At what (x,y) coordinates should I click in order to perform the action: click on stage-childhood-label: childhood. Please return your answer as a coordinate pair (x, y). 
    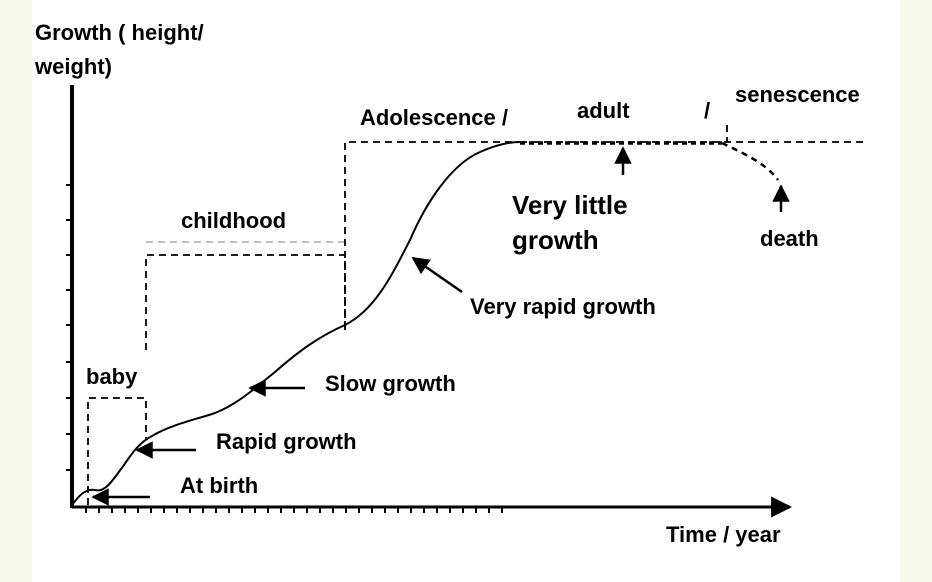
    Looking at the image, I should click on (234, 220).